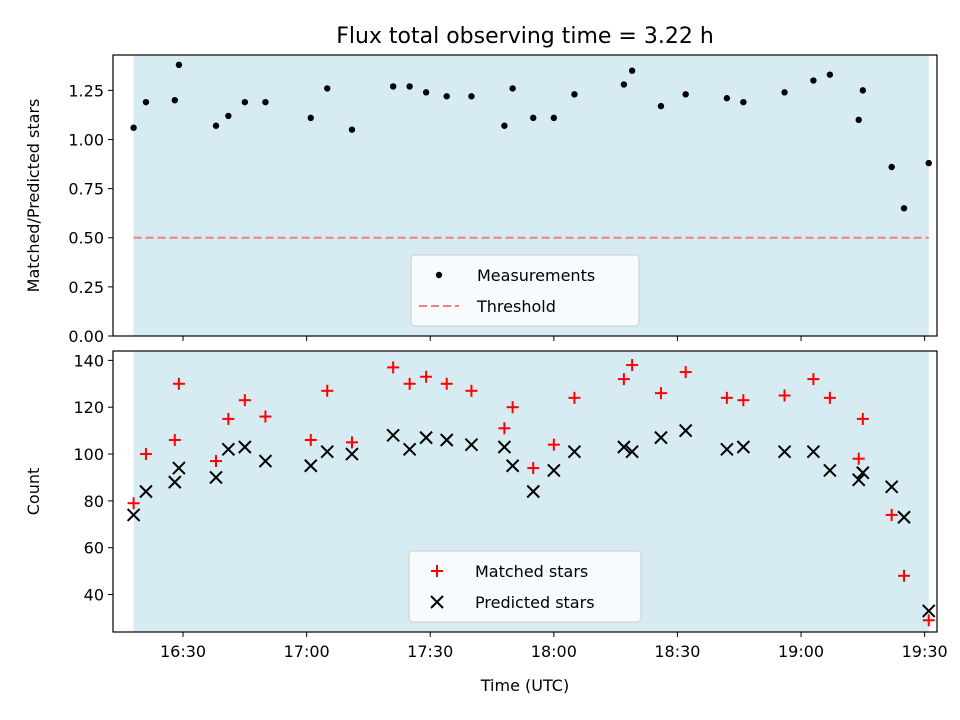 The height and width of the screenshot is (720, 960). Describe the element at coordinates (801, 651) in the screenshot. I see `x-tick-label: 19:00` at that location.